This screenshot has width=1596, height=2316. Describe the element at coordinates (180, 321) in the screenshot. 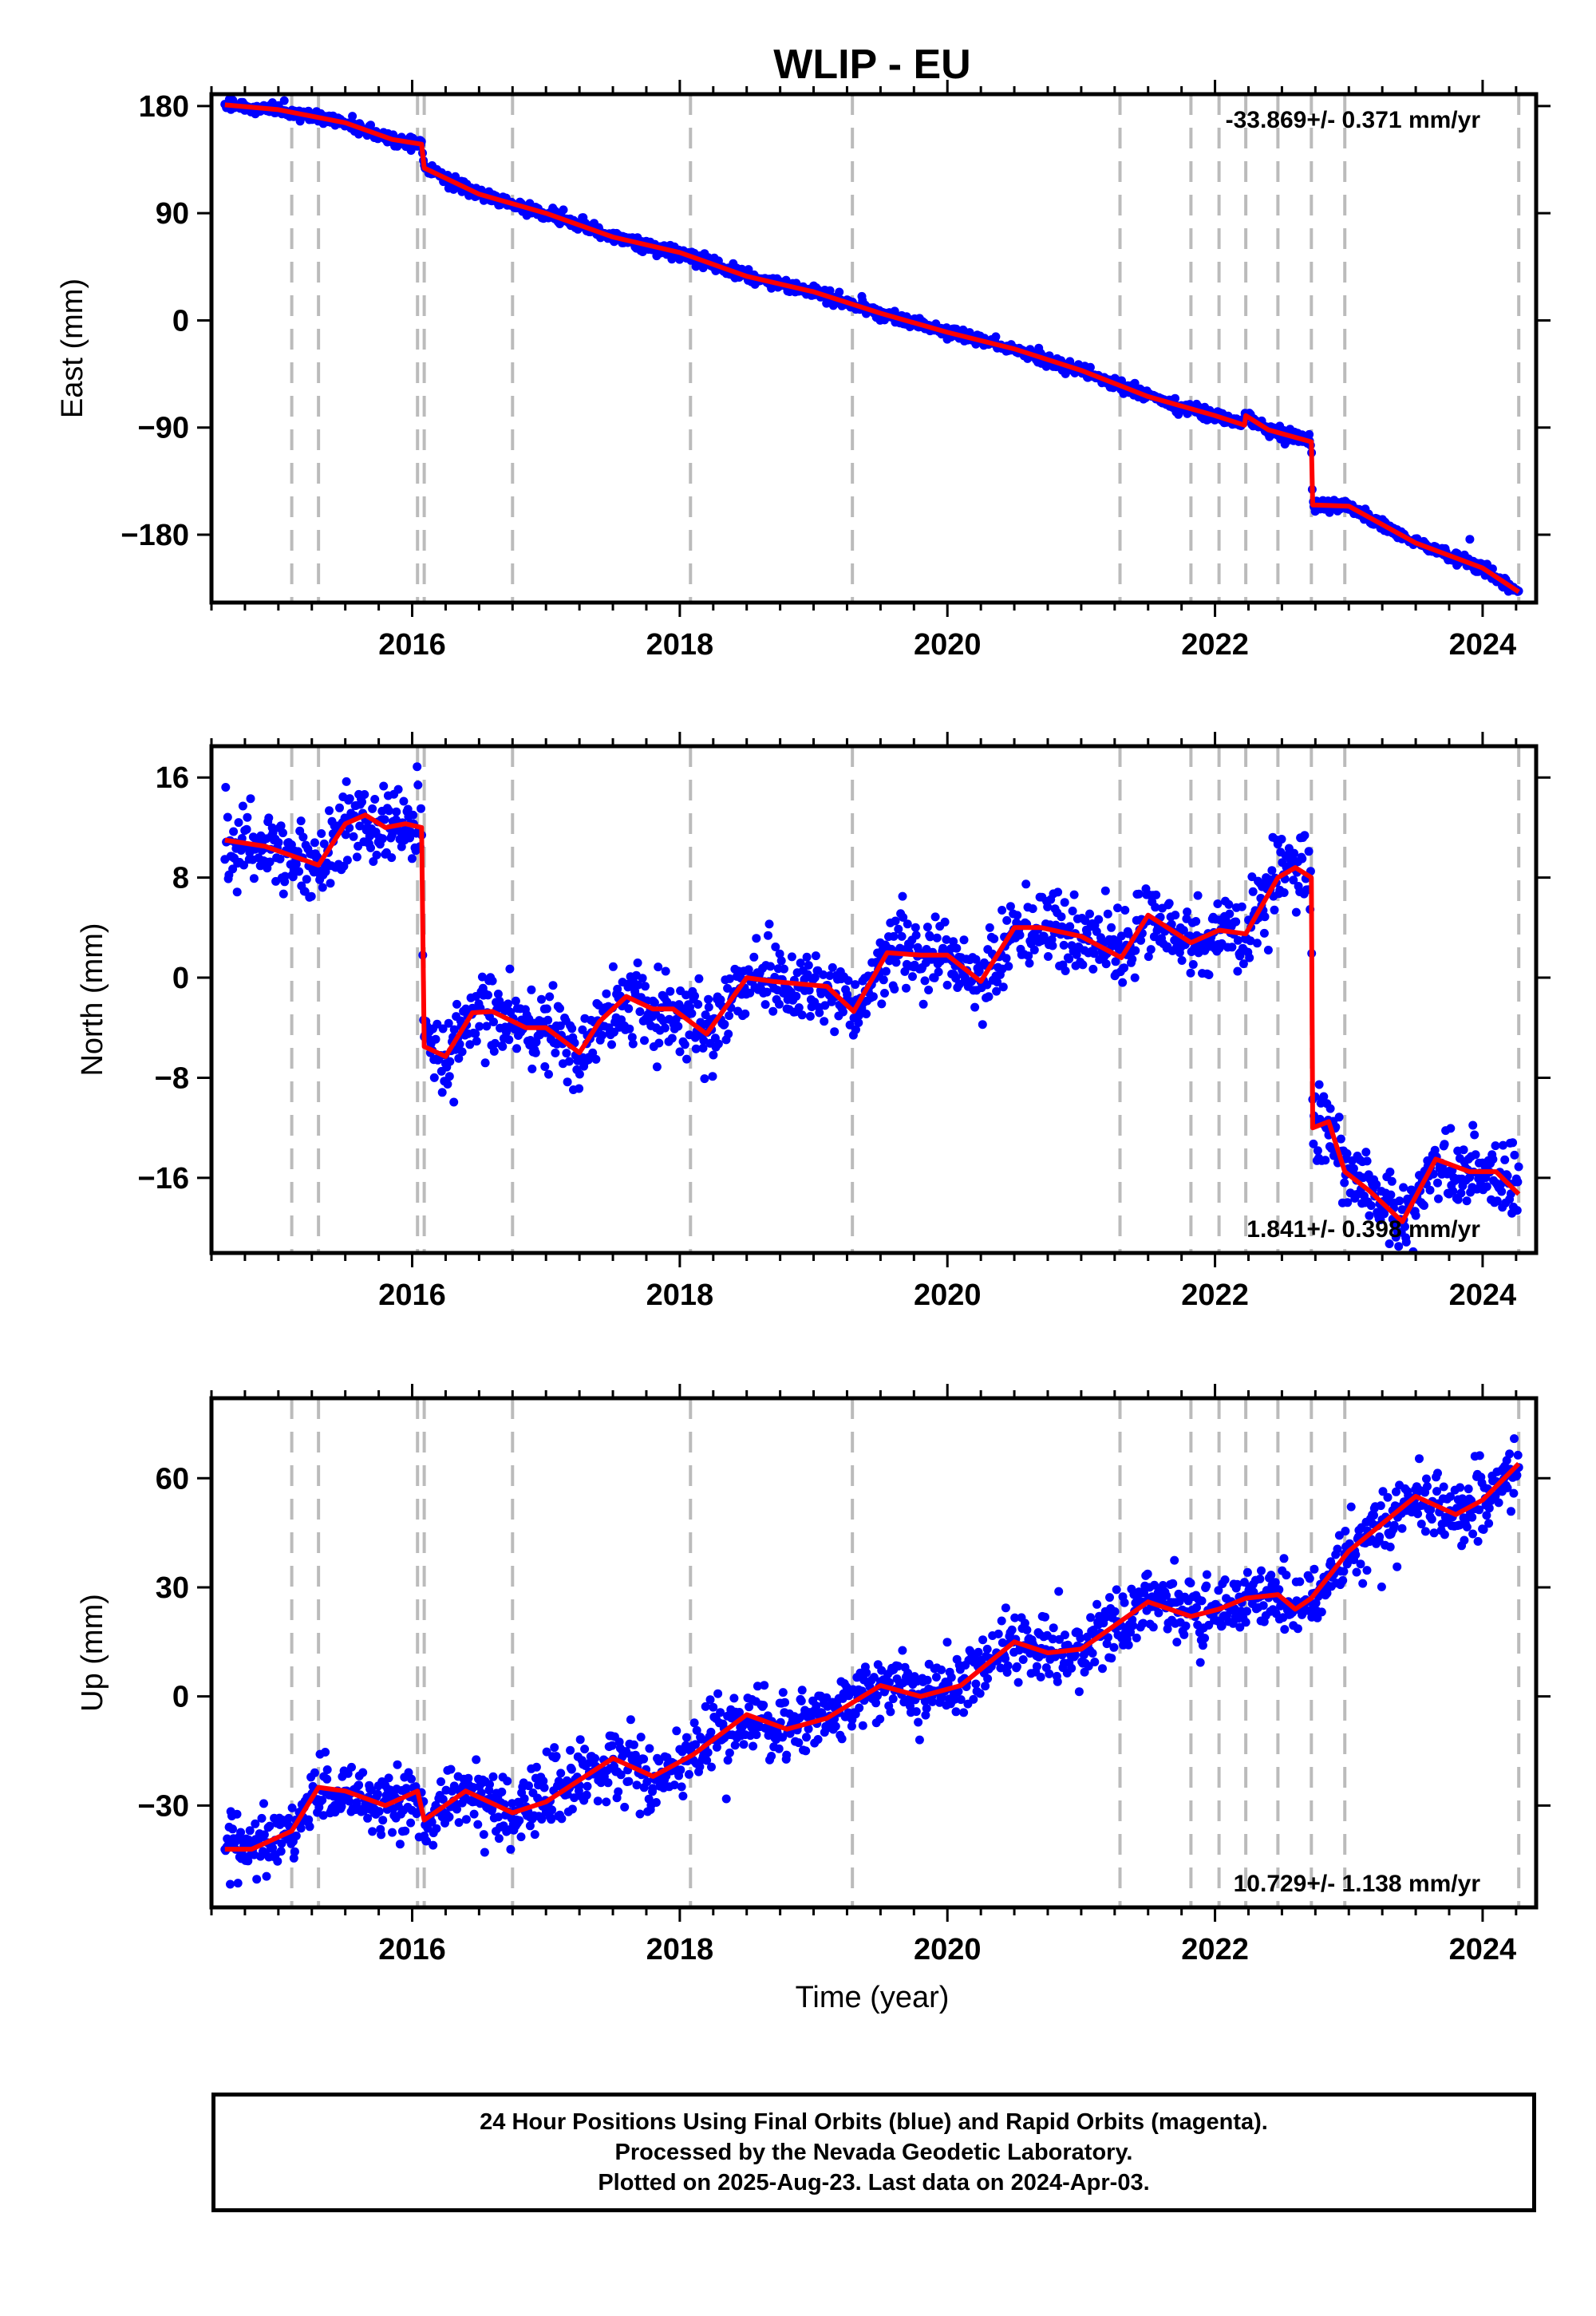

I see `y-tick-label: 0` at that location.